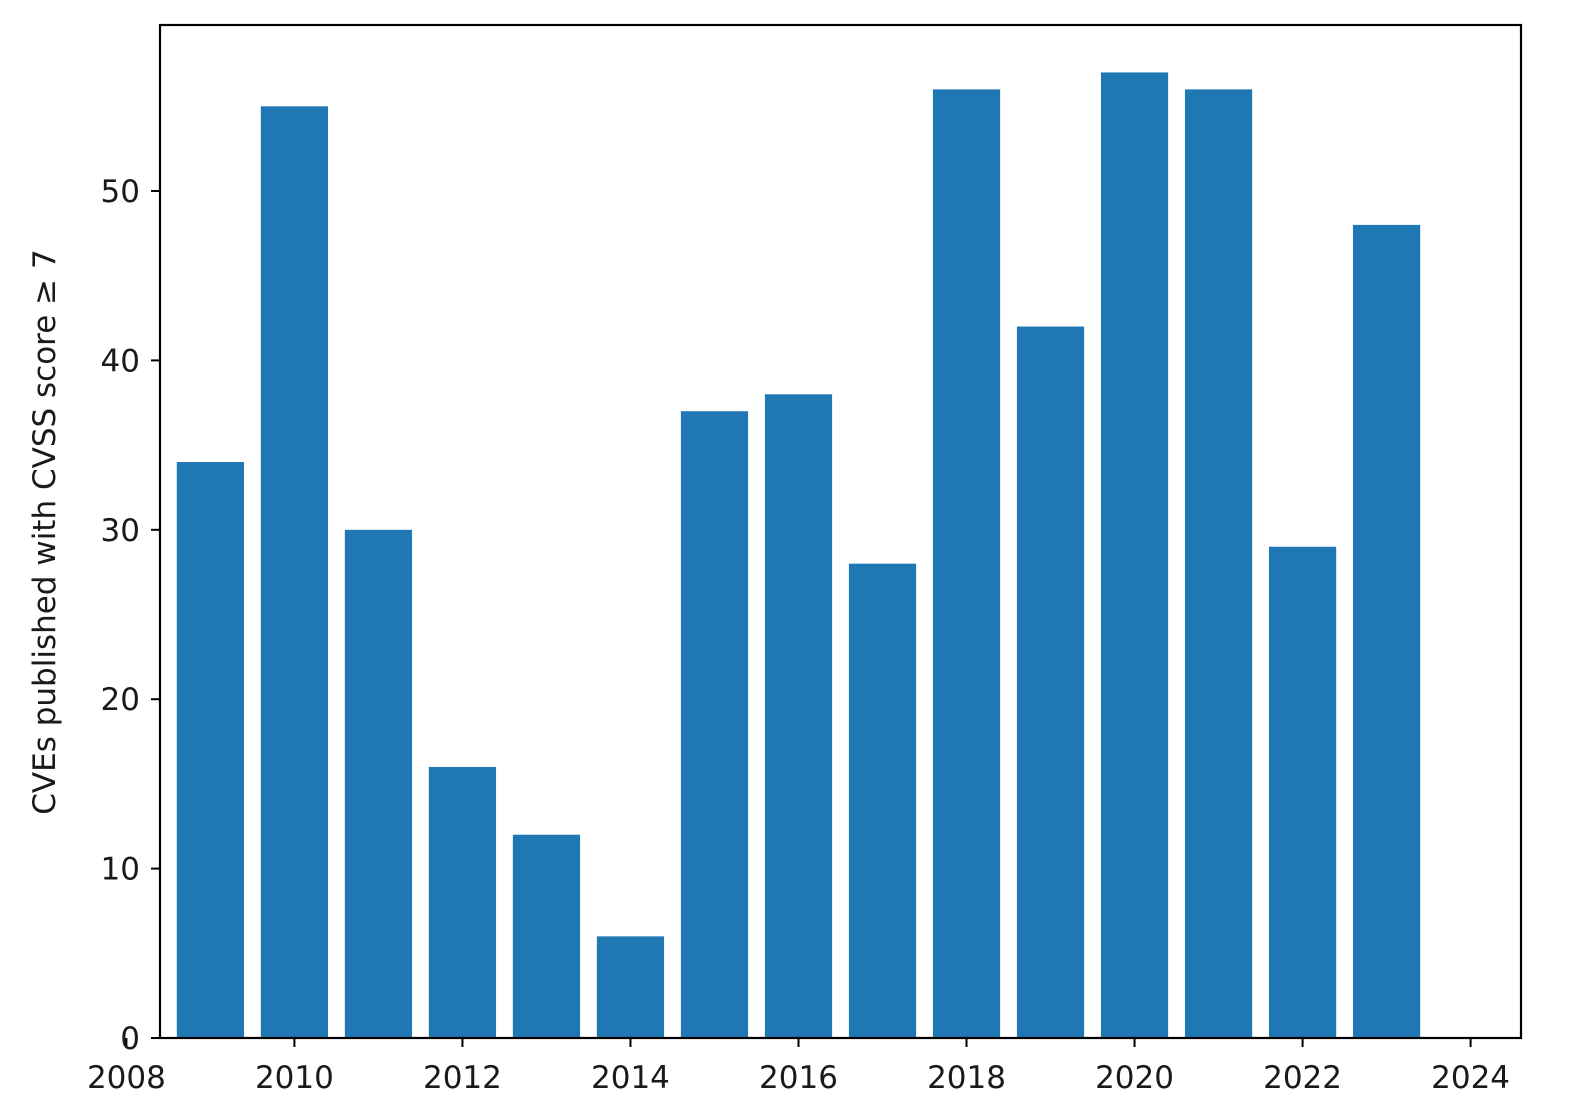 The image size is (1569, 1118). What do you see at coordinates (120, 361) in the screenshot?
I see `y-tick-label: 40` at bounding box center [120, 361].